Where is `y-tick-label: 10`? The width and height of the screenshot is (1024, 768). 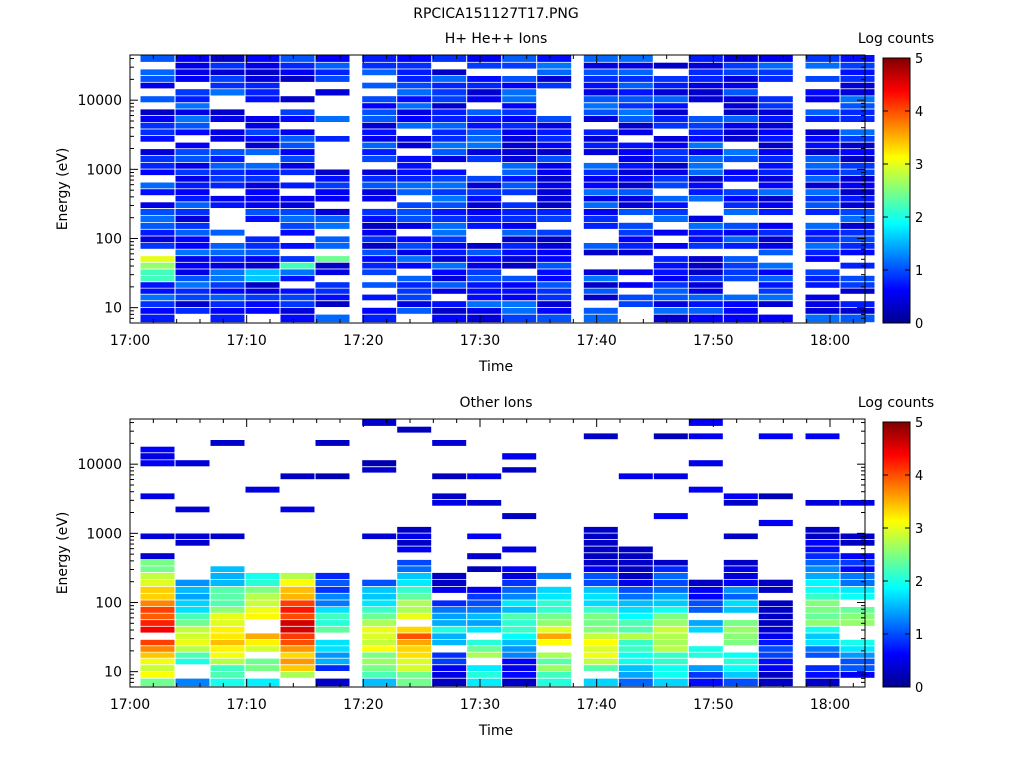 y-tick-label: 10 is located at coordinates (113, 673).